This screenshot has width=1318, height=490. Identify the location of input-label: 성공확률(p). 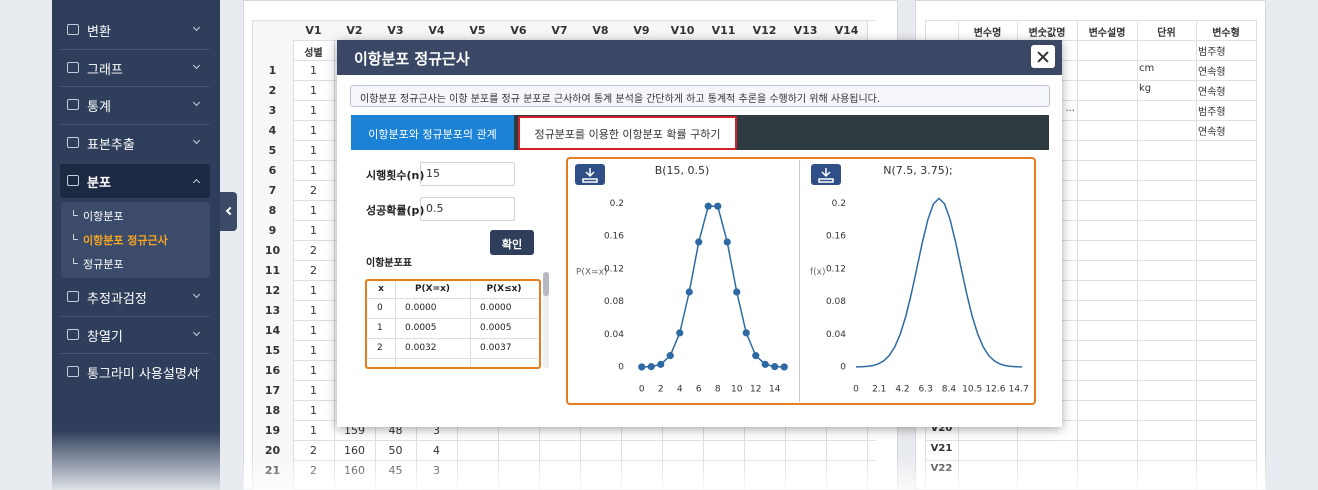
(395, 210).